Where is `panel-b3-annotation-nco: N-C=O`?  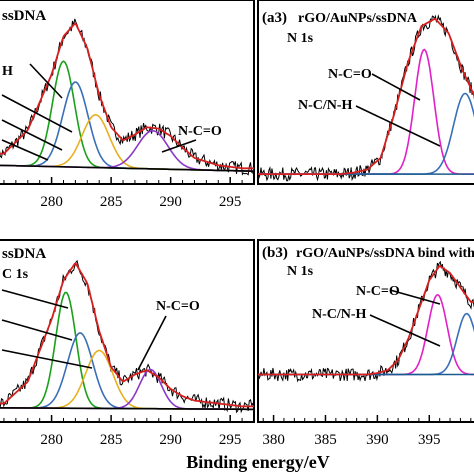
panel-b3-annotation-nco: N-C=O is located at coordinates (378, 291).